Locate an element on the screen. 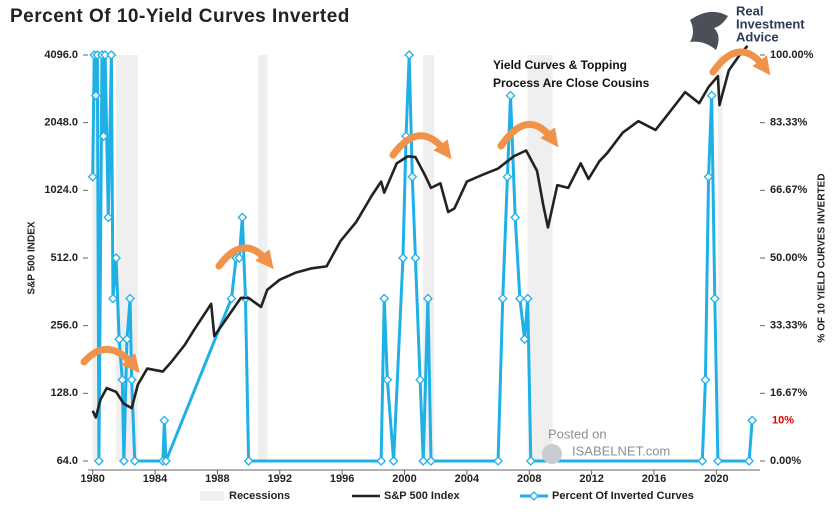 The width and height of the screenshot is (838, 517). y-tick-label: 2048.0 is located at coordinates (61, 123).